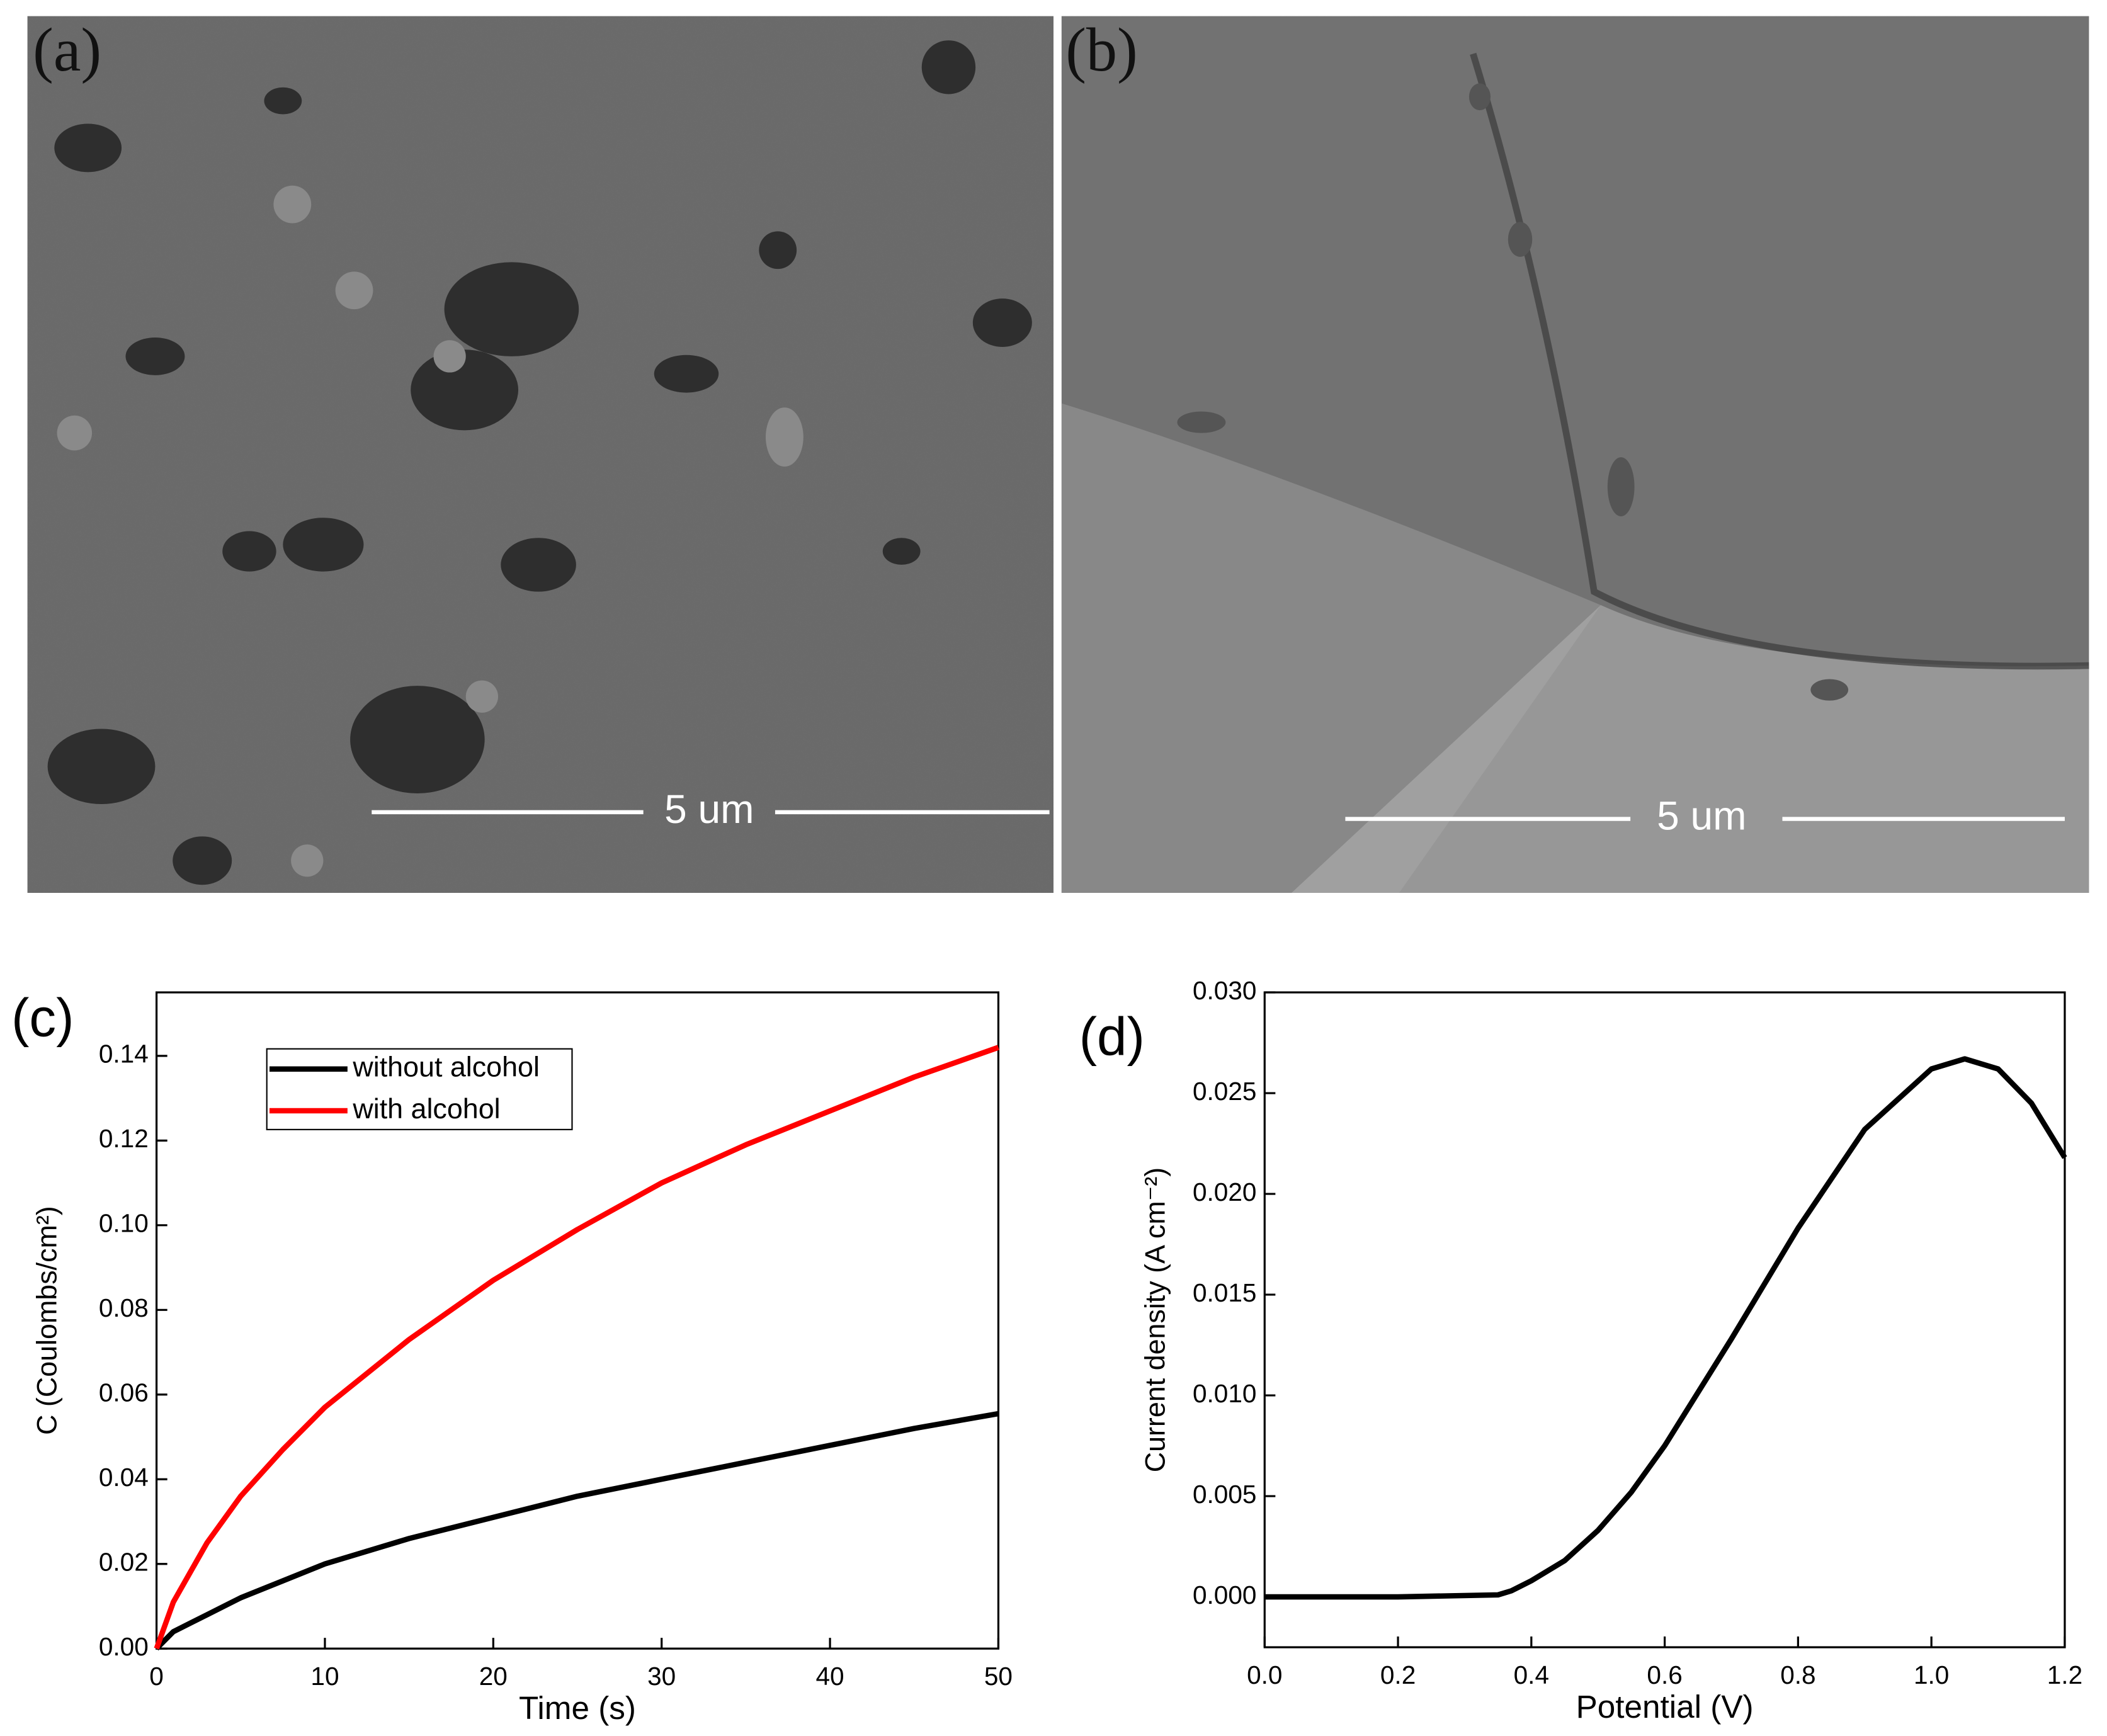 Image resolution: width=2107 pixels, height=1736 pixels. Describe the element at coordinates (124, 1392) in the screenshot. I see `y-tick-label: 0.06` at that location.